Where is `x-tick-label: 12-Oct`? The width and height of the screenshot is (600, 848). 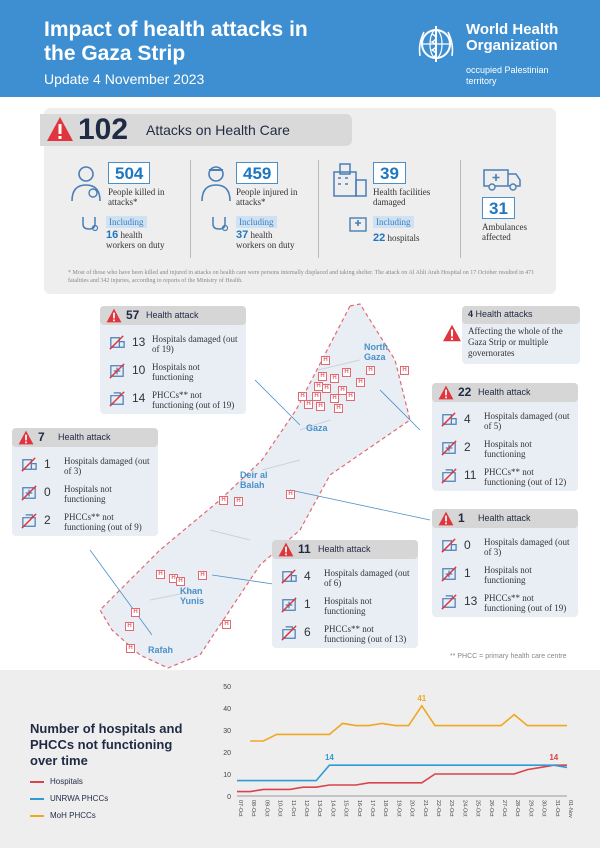 x-tick-label: 12-Oct is located at coordinates (306, 808).